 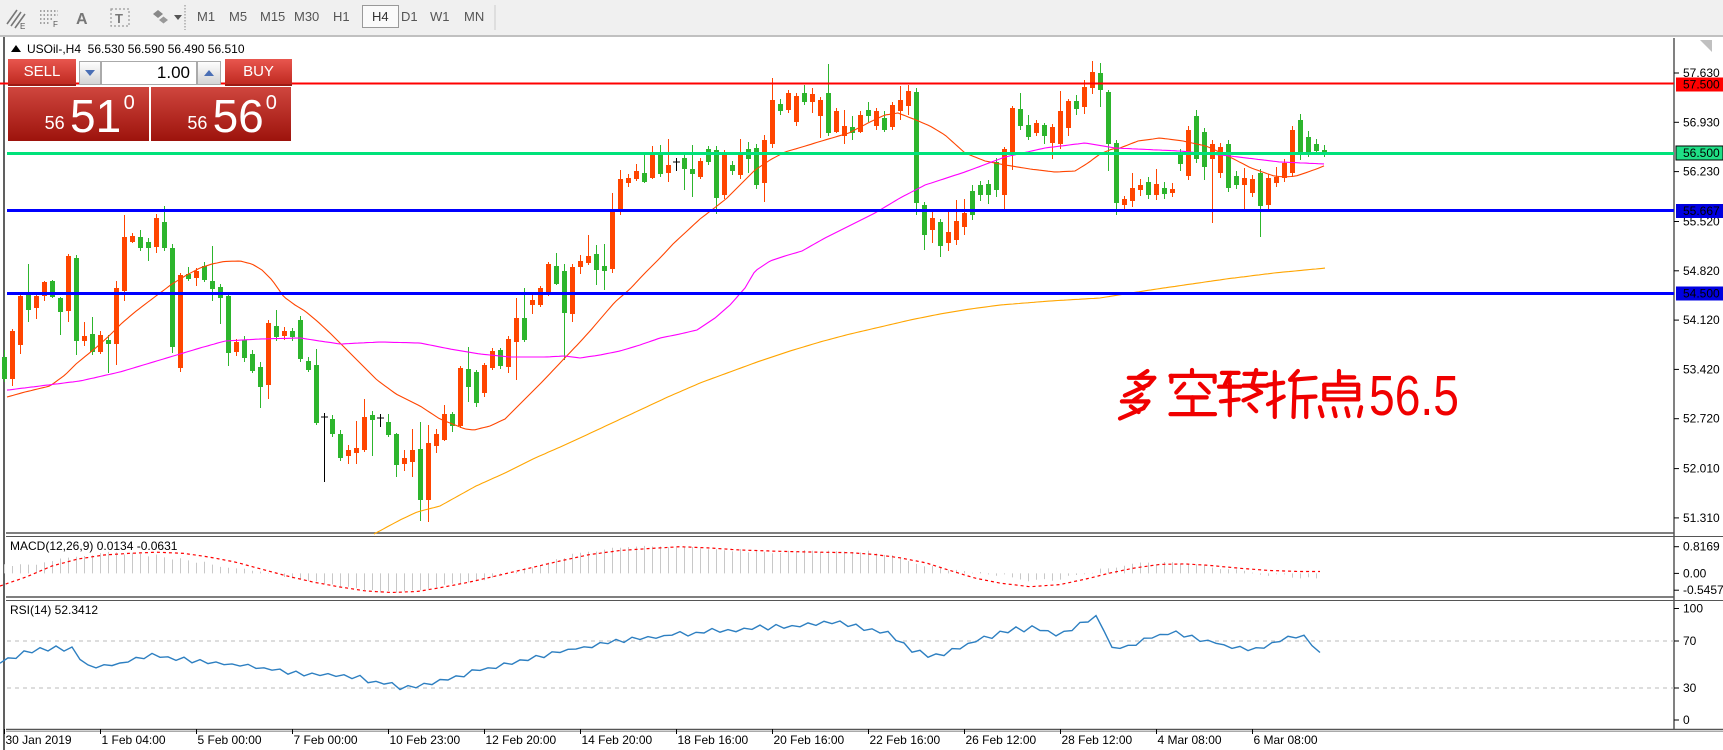 I want to click on svg-text: 70, so click(x=1690, y=641).